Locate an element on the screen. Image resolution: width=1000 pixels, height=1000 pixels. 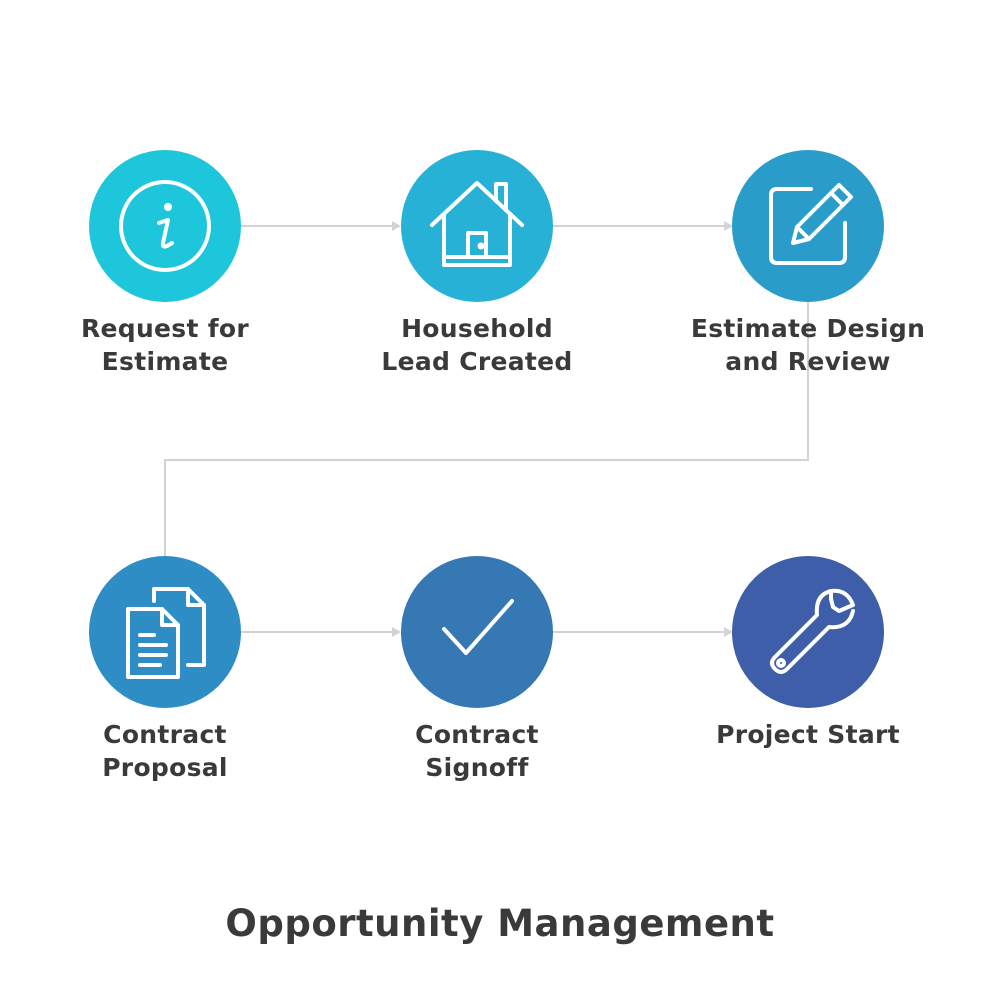
step-label: Project Start is located at coordinates (808, 734).